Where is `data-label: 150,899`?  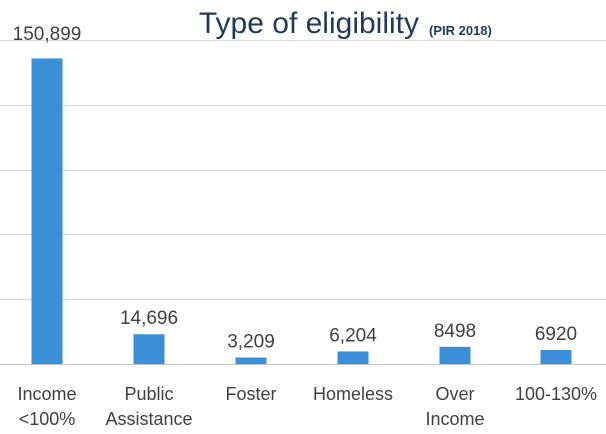
data-label: 150,899 is located at coordinates (47, 34).